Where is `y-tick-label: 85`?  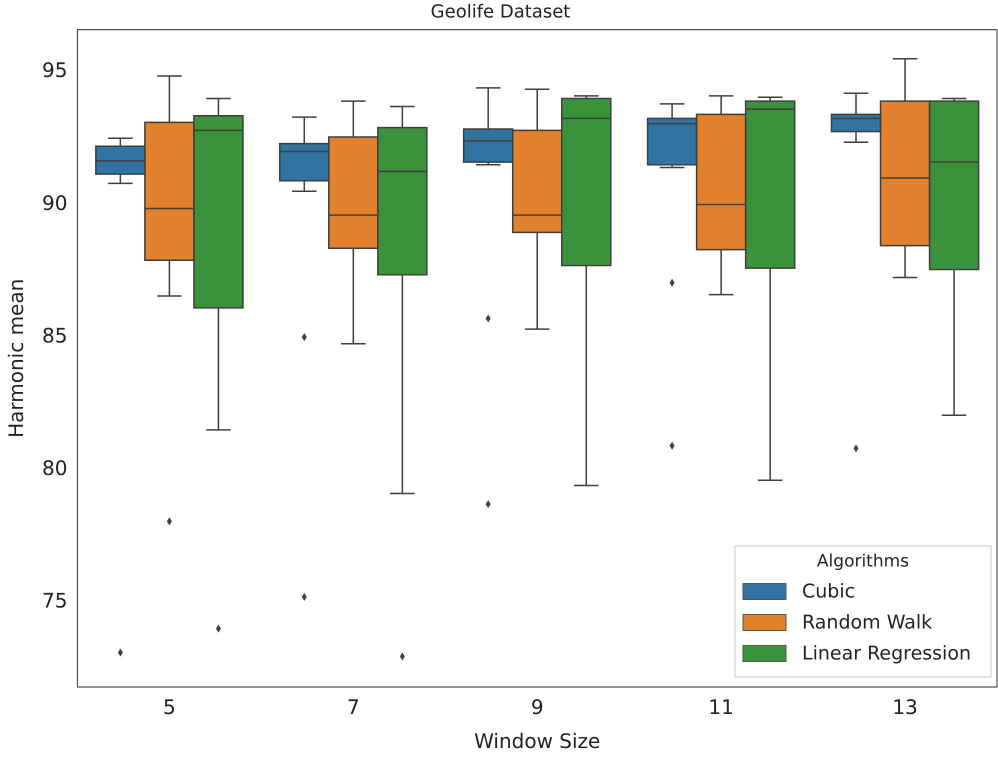
y-tick-label: 85 is located at coordinates (55, 335).